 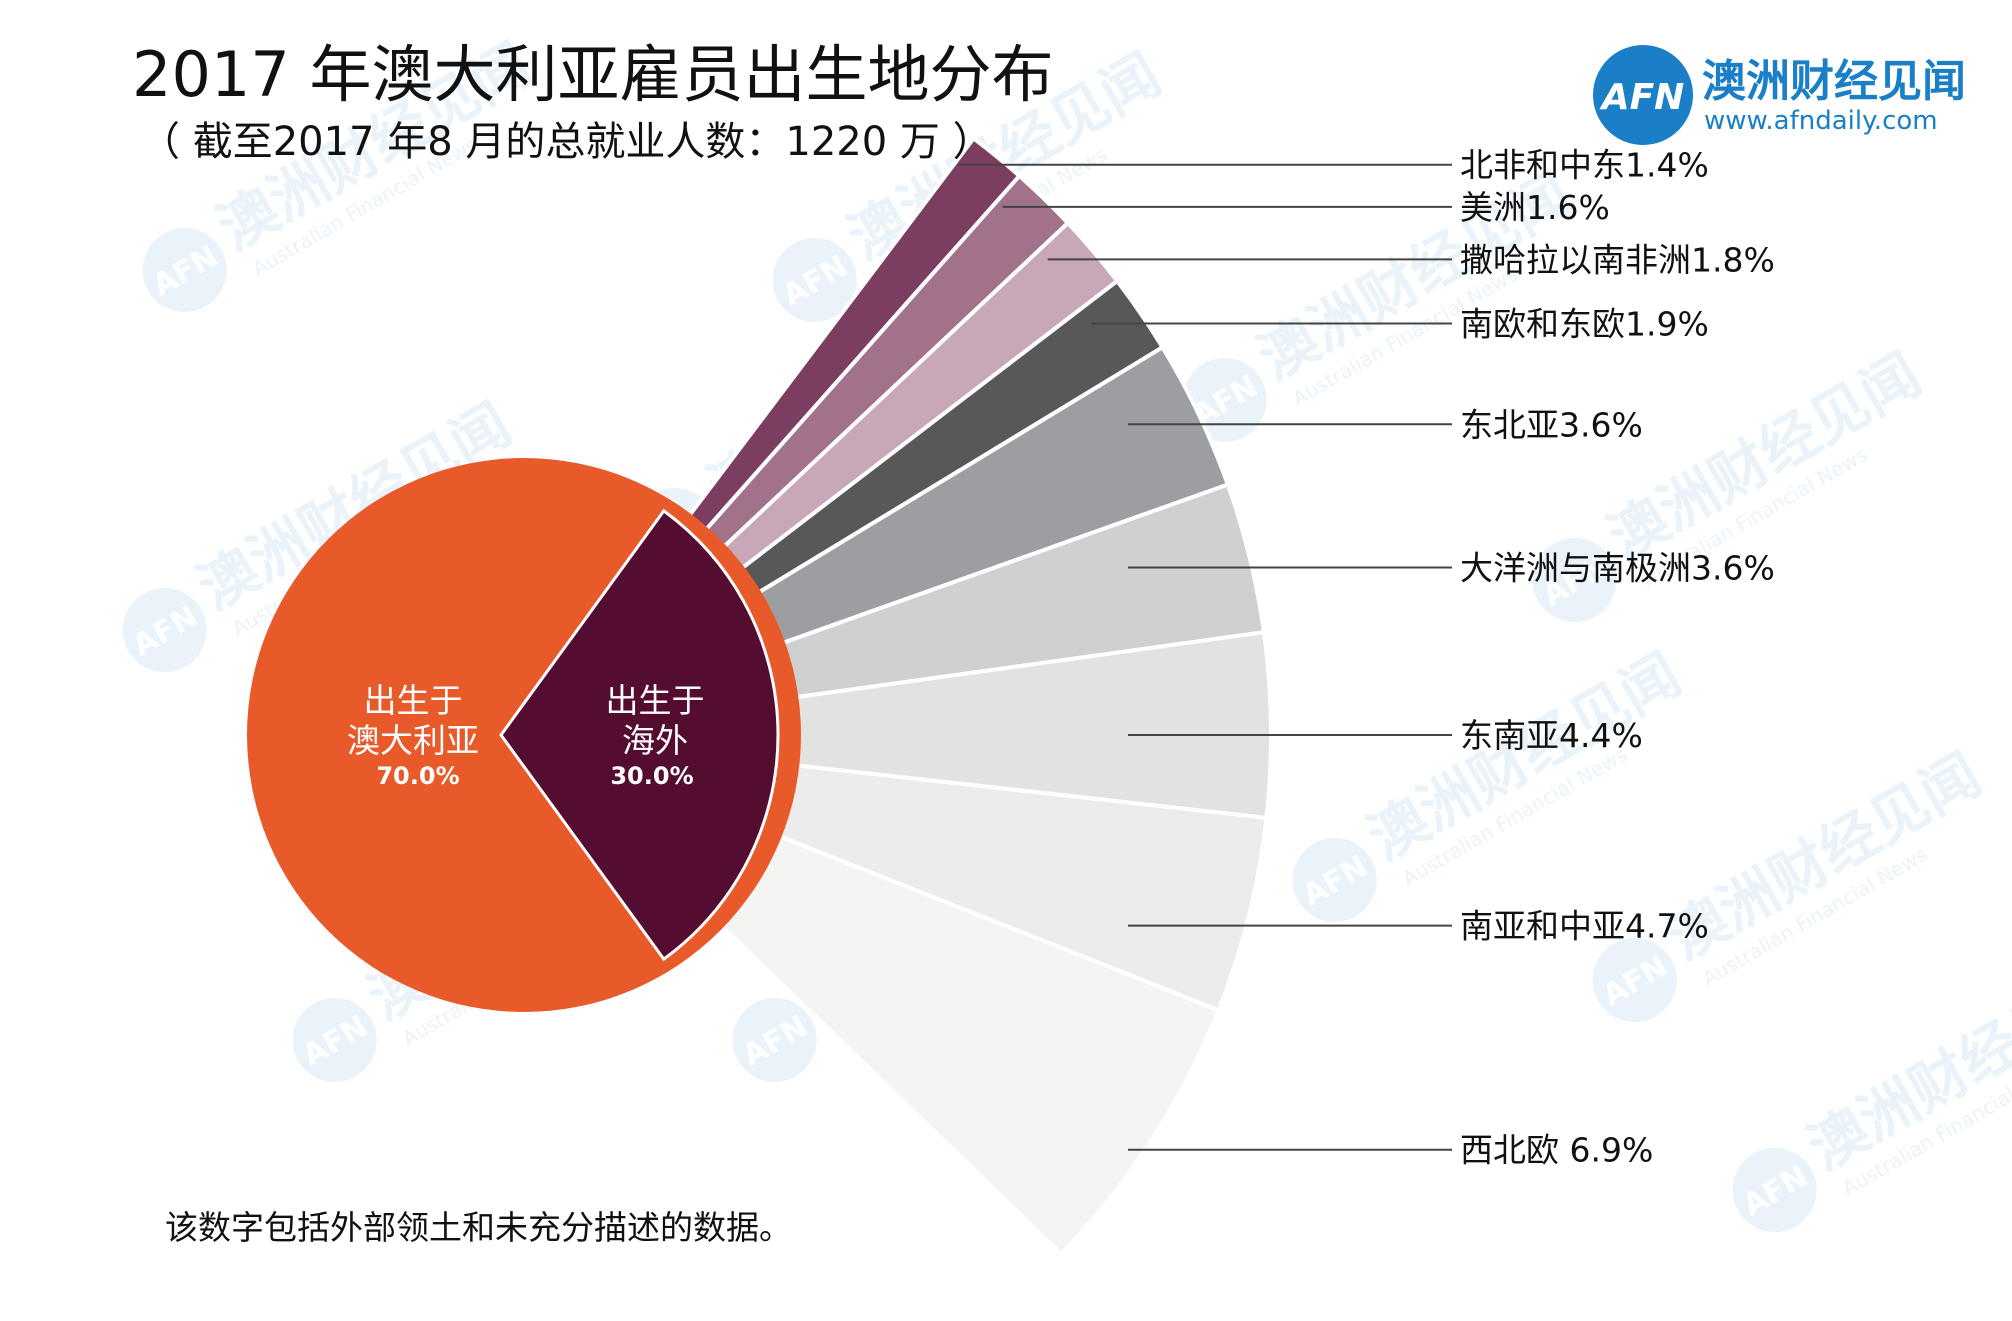 What do you see at coordinates (1584, 324) in the screenshot?
I see `category-label: 南欧和东欧1.9%` at bounding box center [1584, 324].